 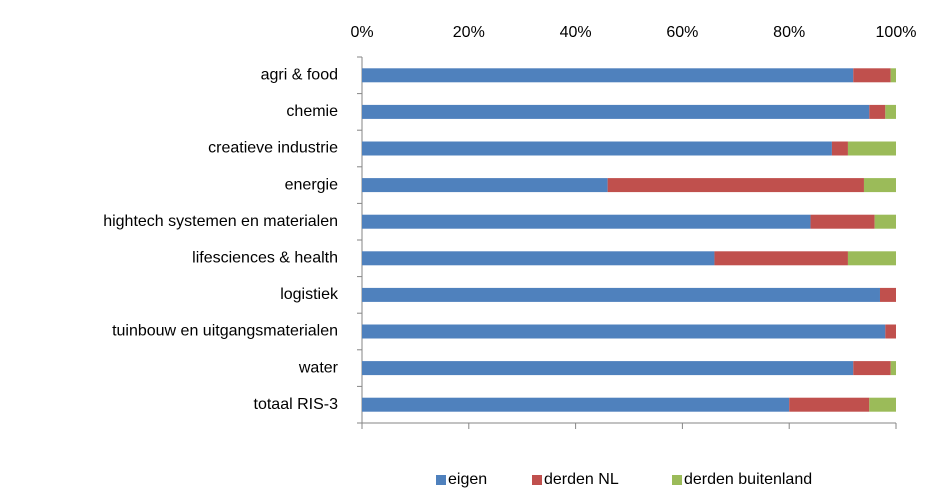 What do you see at coordinates (273, 148) in the screenshot?
I see `y-tick-label: creatieve industrie` at bounding box center [273, 148].